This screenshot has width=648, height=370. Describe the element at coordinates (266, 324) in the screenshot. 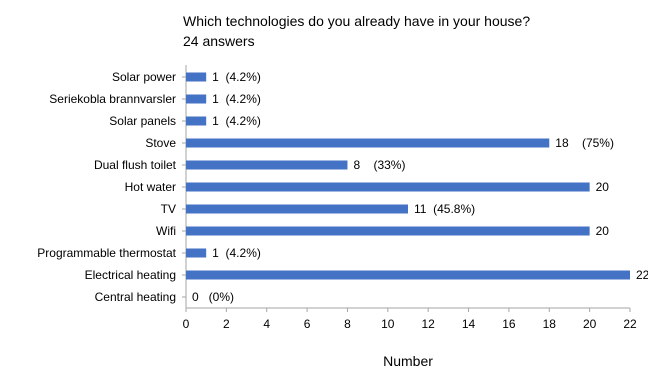

I see `x-tick-label: 4` at that location.